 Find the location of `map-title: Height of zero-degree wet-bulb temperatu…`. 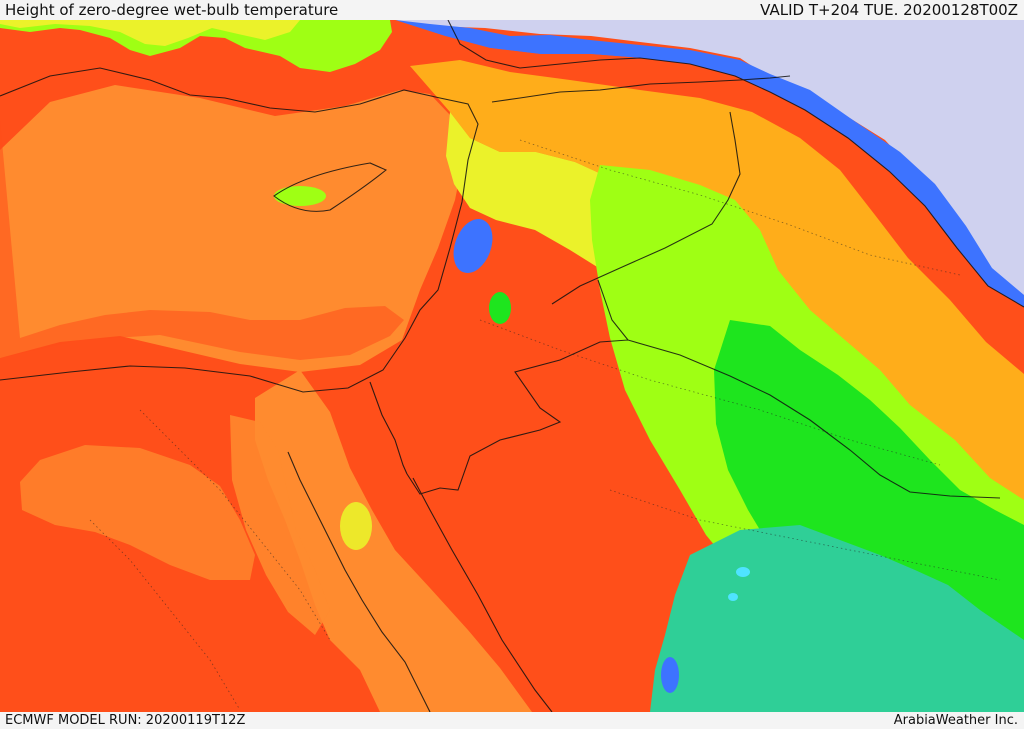

map-title: Height of zero-degree wet-bulb temperatu… is located at coordinates (172, 10).